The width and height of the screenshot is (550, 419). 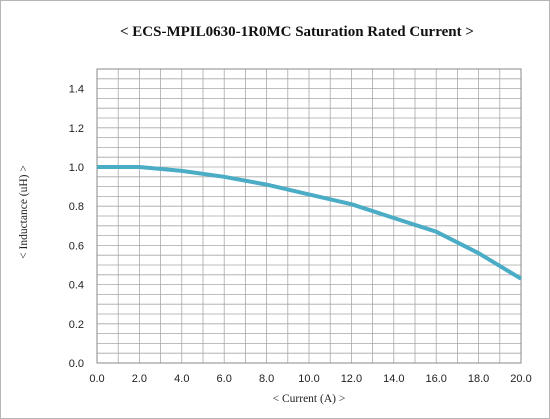 What do you see at coordinates (76, 286) in the screenshot?
I see `y-tick-label: 0.4` at bounding box center [76, 286].